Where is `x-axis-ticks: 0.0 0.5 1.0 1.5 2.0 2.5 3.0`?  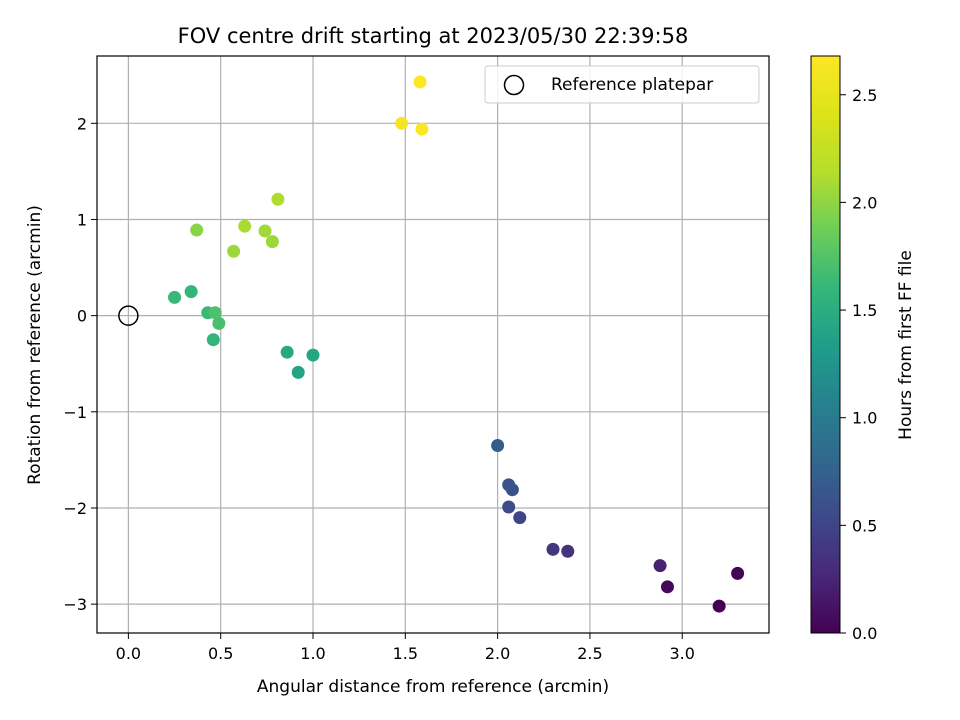
x-axis-ticks: 0.0 0.5 1.0 1.5 2.0 2.5 3.0 is located at coordinates (405, 648).